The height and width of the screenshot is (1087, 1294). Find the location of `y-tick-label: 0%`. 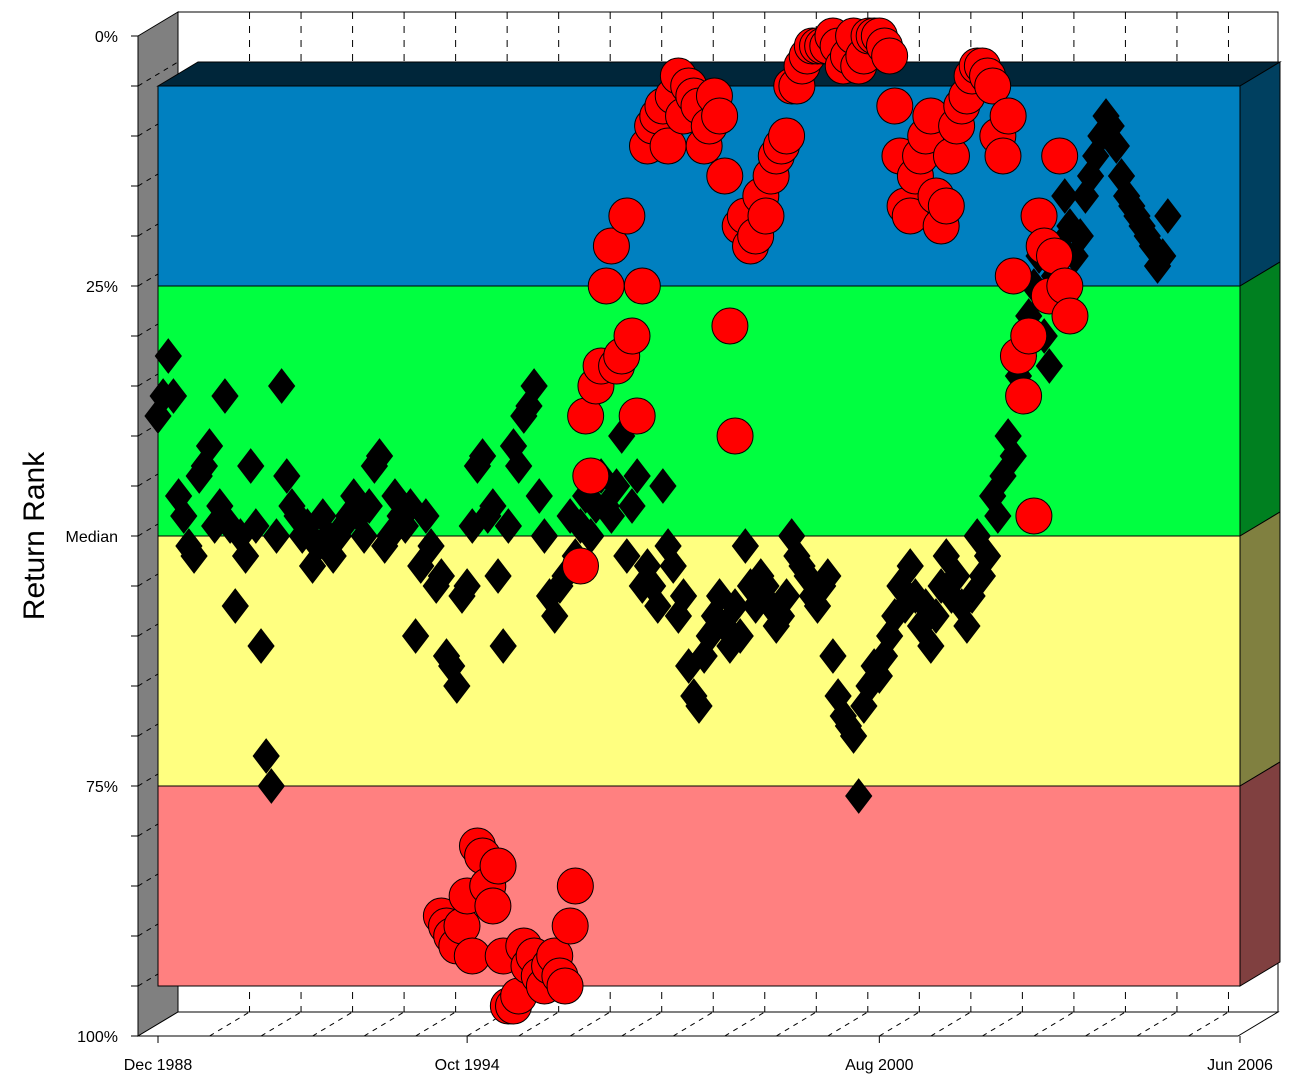

y-tick-label: 0% is located at coordinates (106, 37).